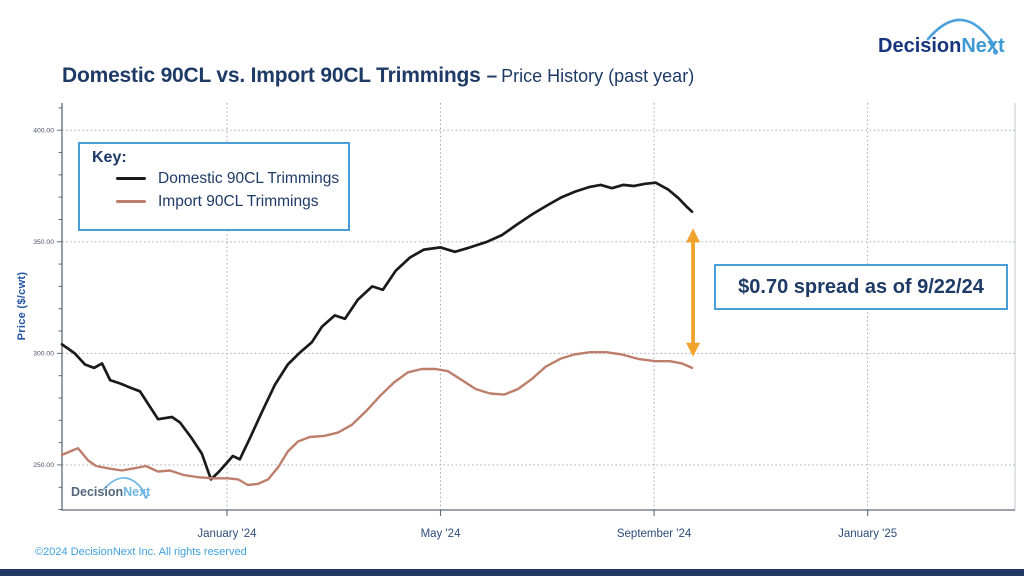 This screenshot has width=1024, height=576. Describe the element at coordinates (43, 242) in the screenshot. I see `y-tick-label: 350.00` at that location.